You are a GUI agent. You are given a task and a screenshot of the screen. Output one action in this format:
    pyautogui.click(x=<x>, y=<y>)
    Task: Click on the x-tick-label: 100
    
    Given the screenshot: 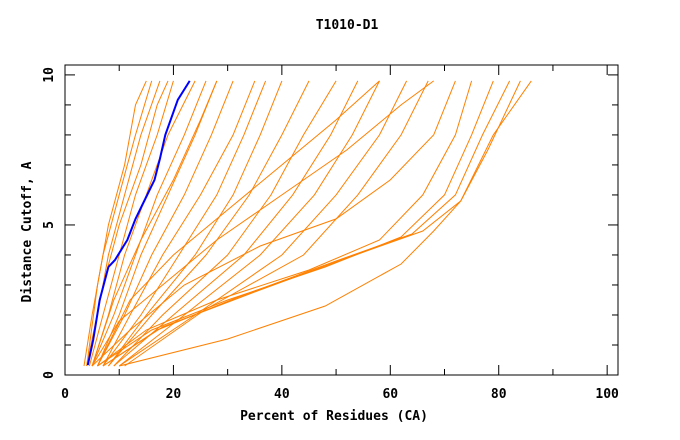 What is the action you would take?
    pyautogui.click(x=607, y=394)
    